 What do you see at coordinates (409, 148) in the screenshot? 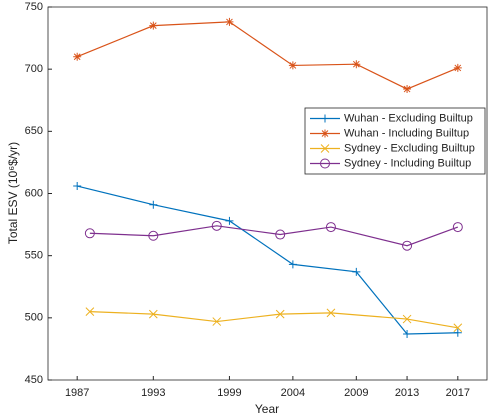
I see `legend-label: Sydney - Excluding Builtup` at bounding box center [409, 148].